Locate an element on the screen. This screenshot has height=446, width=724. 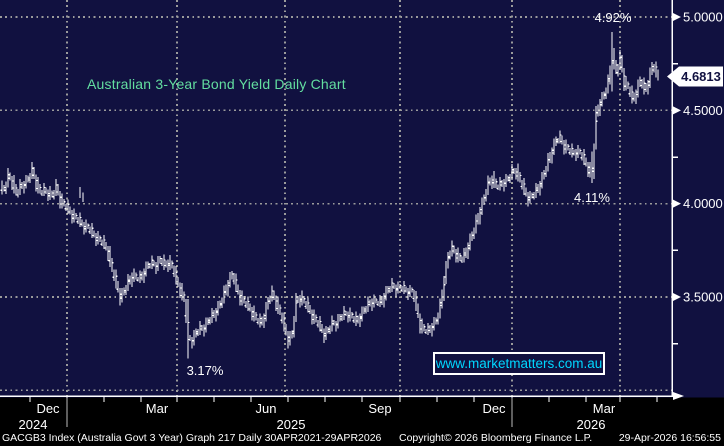
last-price-badge: 4.6813 is located at coordinates (695, 76).